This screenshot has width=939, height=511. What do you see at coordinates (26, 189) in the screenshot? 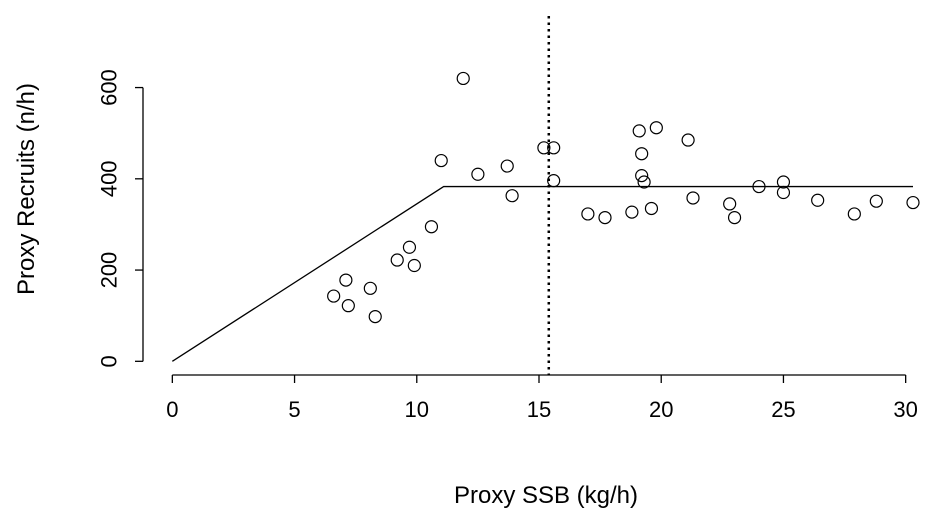
I see `y-axis-title: Proxy Recruits (n/h)` at bounding box center [26, 189].